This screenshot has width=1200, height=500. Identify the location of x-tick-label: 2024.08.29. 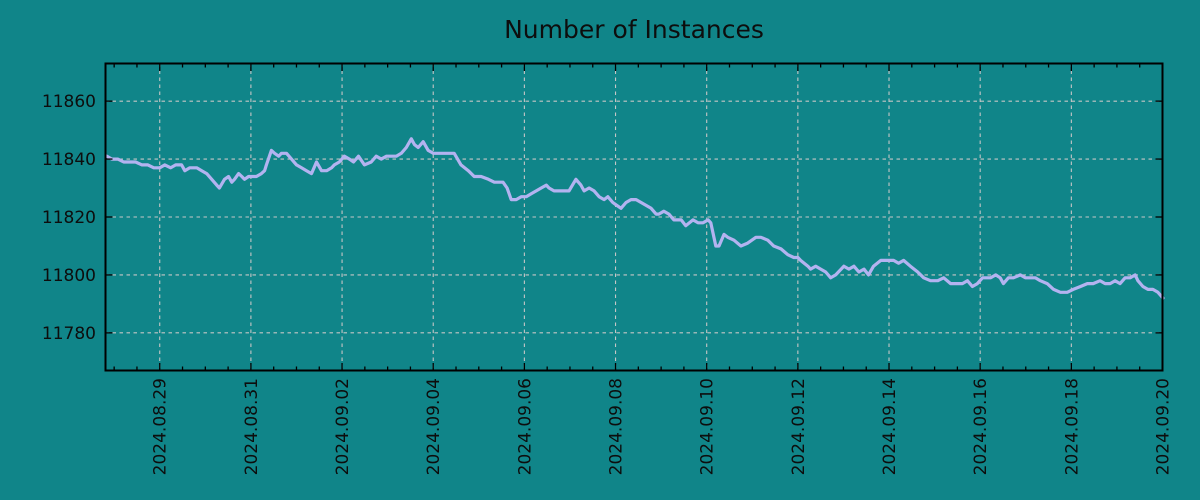
(161, 426).